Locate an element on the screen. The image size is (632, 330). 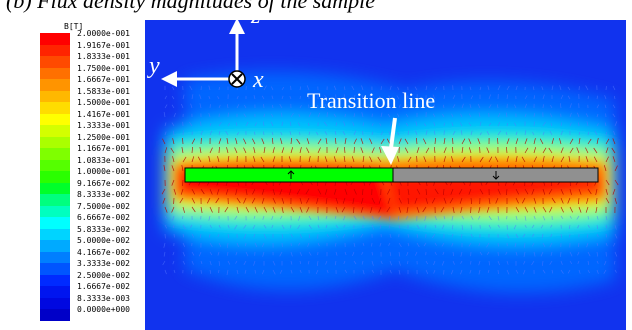
transition-line-label: Transition line is located at coordinates (371, 100).